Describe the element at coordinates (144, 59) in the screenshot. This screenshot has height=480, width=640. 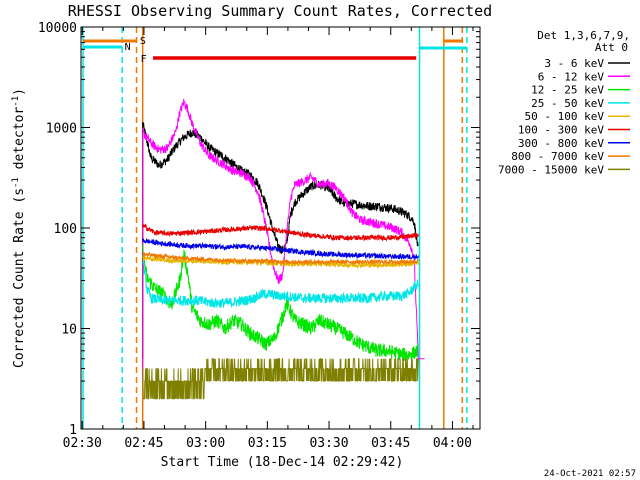
I see `flag-label-f: F` at that location.